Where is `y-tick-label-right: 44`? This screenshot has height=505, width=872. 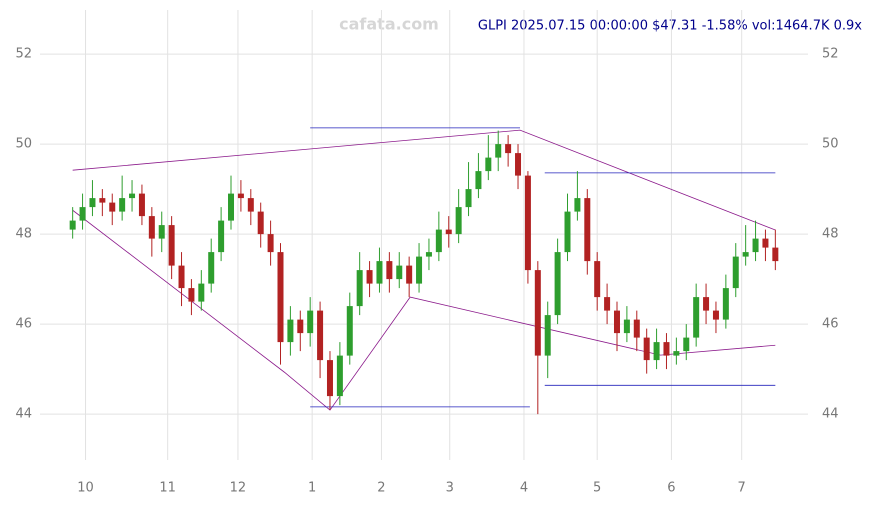 y-tick-label-right: 44 is located at coordinates (830, 414).